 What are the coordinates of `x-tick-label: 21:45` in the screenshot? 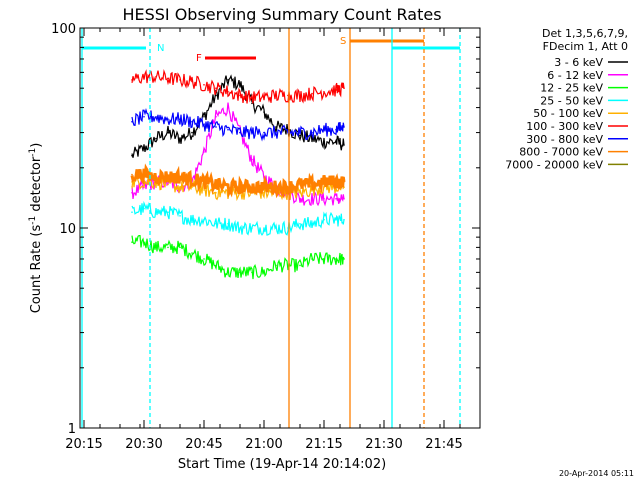 It's located at (443, 444).